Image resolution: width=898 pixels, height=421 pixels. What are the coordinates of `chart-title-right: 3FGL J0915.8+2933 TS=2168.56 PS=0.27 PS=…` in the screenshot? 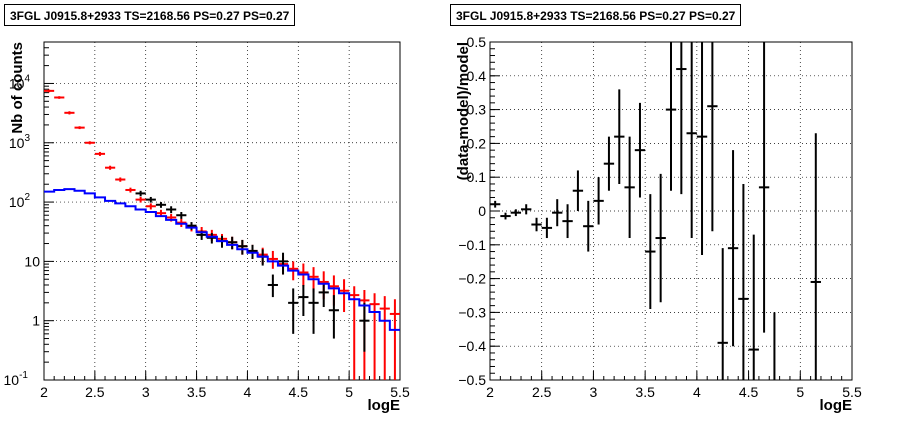 It's located at (596, 15).